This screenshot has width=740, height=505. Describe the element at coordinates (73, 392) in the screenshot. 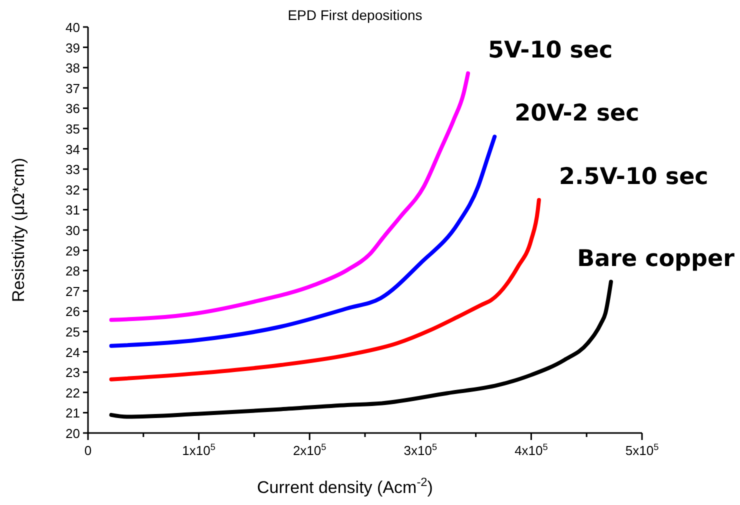

I see `y-tick-label: 22` at that location.